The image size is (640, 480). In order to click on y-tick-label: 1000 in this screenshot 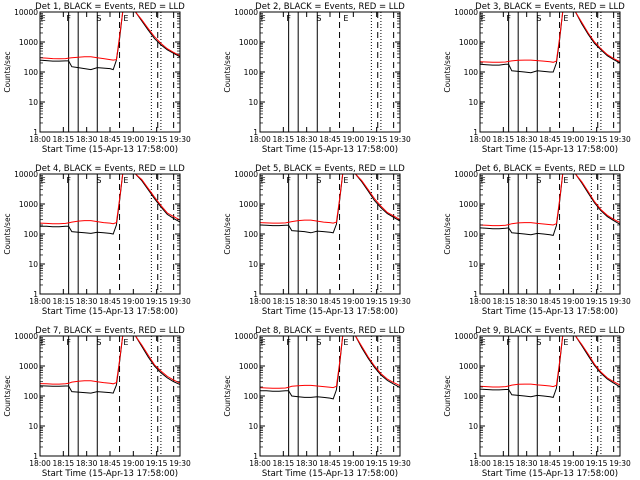, I will do `click(28, 366)`.